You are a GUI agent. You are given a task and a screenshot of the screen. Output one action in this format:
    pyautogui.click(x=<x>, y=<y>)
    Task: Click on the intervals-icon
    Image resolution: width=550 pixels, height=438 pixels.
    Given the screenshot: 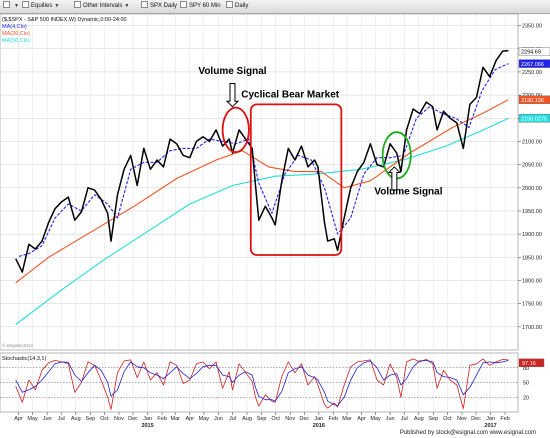 What is the action you would take?
    pyautogui.click(x=77, y=4)
    